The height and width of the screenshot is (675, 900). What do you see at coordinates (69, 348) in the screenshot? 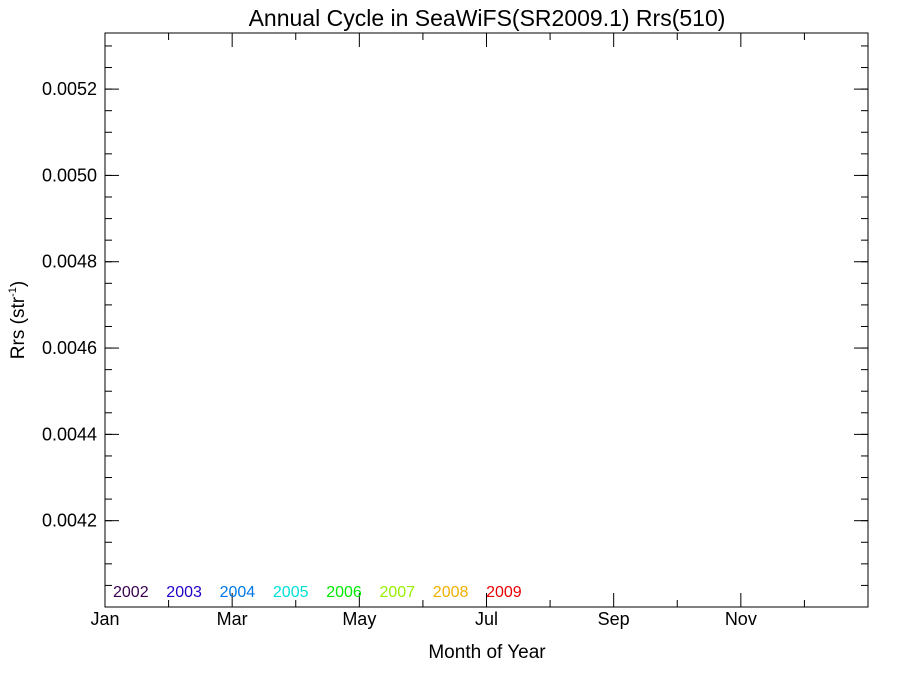
I see `y-tick-label: 0.0046` at bounding box center [69, 348].